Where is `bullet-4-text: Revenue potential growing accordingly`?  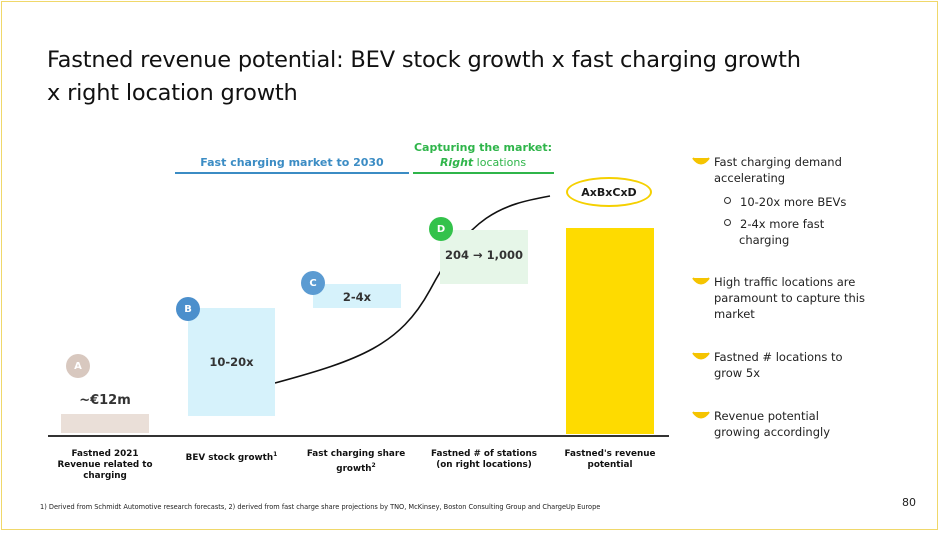 bullet-4-text: Revenue potential growing accordingly is located at coordinates (772, 424).